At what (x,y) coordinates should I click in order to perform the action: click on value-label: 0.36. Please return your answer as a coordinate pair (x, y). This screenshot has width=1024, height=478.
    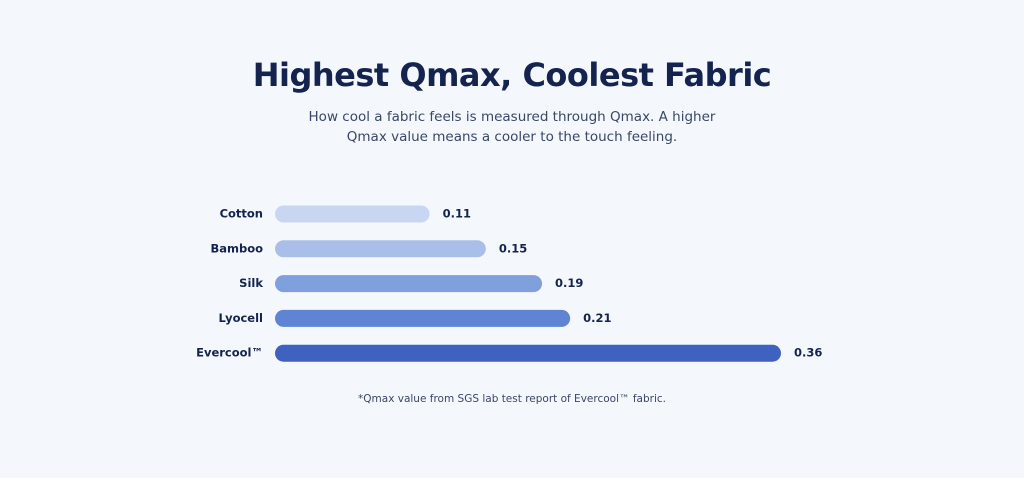
    Looking at the image, I should click on (808, 353).